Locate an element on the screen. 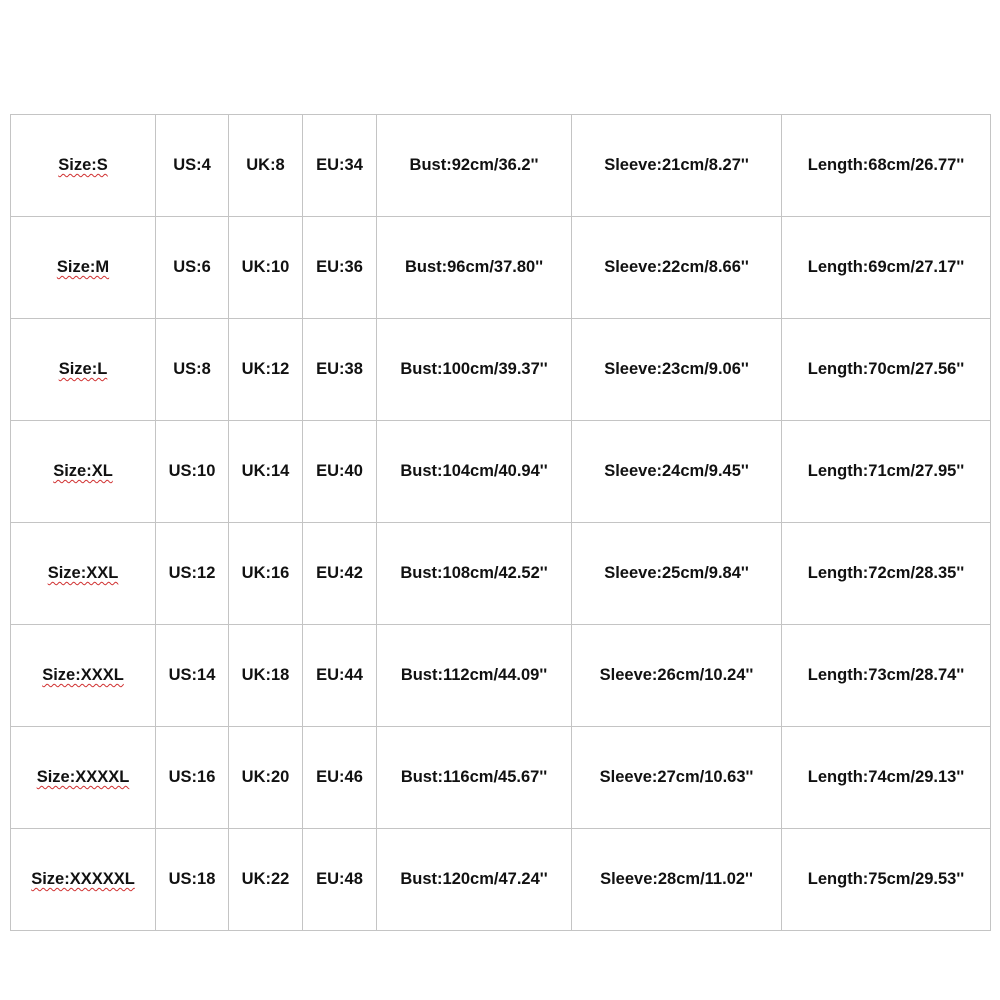 This screenshot has width=1000, height=1000. size-label: Size:M is located at coordinates (83, 267).